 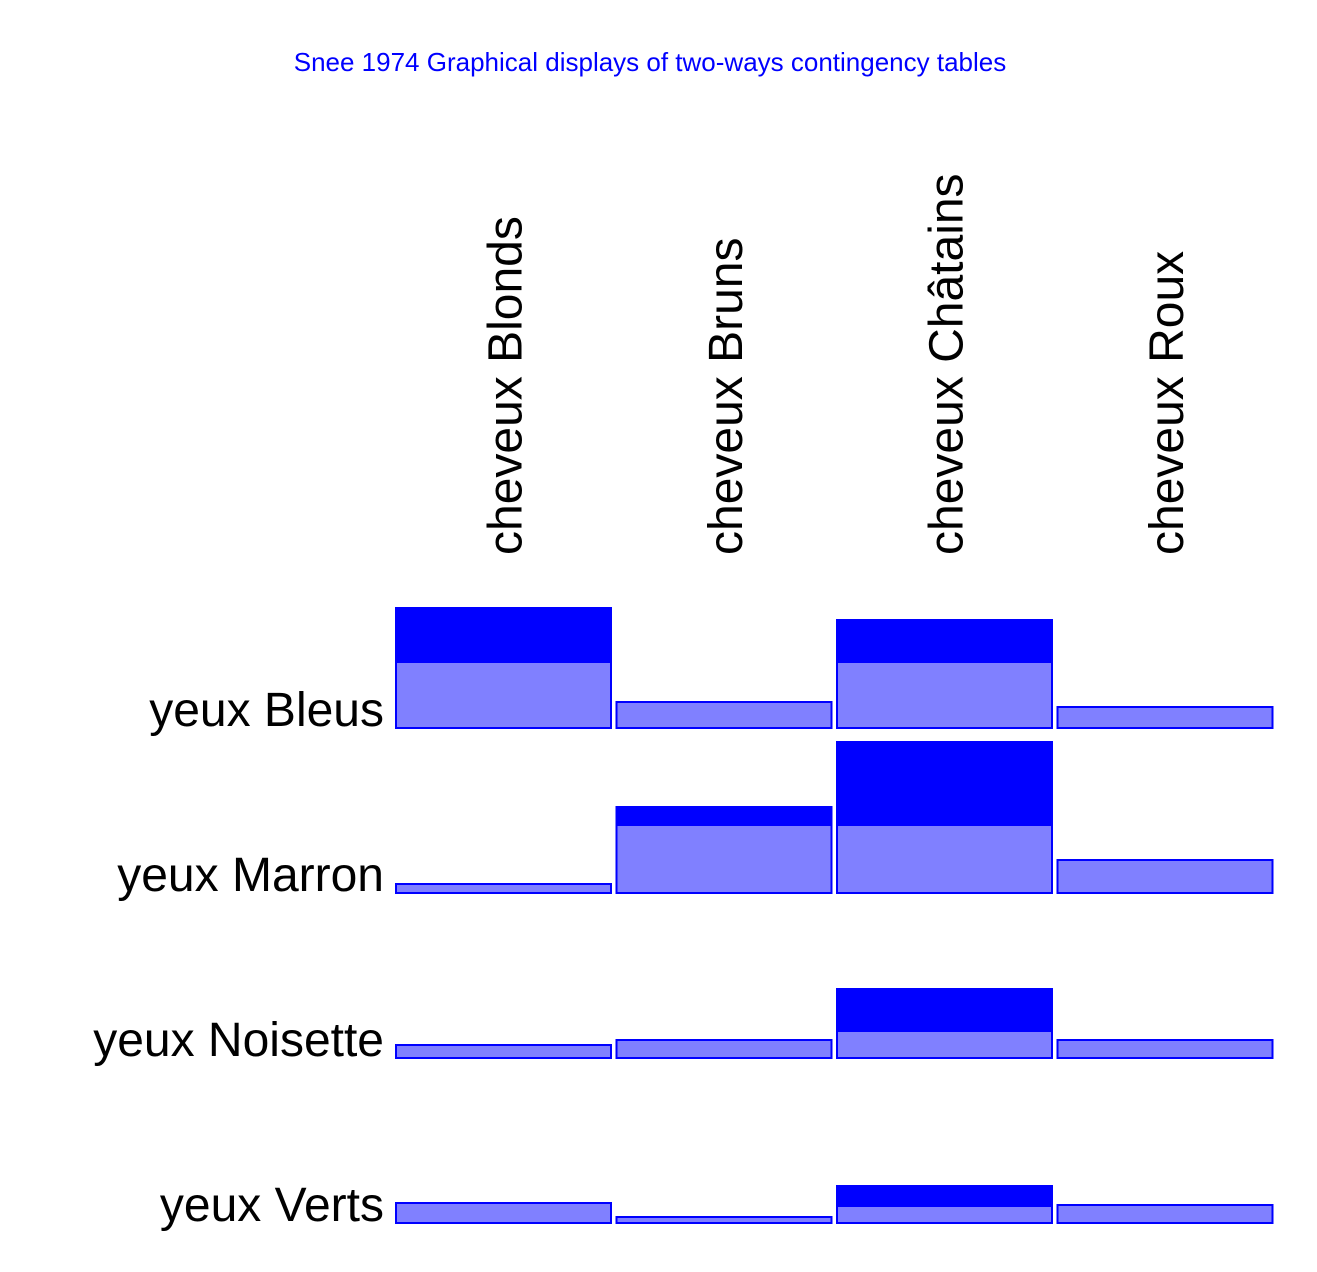 I want to click on column-label: cheveux Blonds, so click(x=506, y=385).